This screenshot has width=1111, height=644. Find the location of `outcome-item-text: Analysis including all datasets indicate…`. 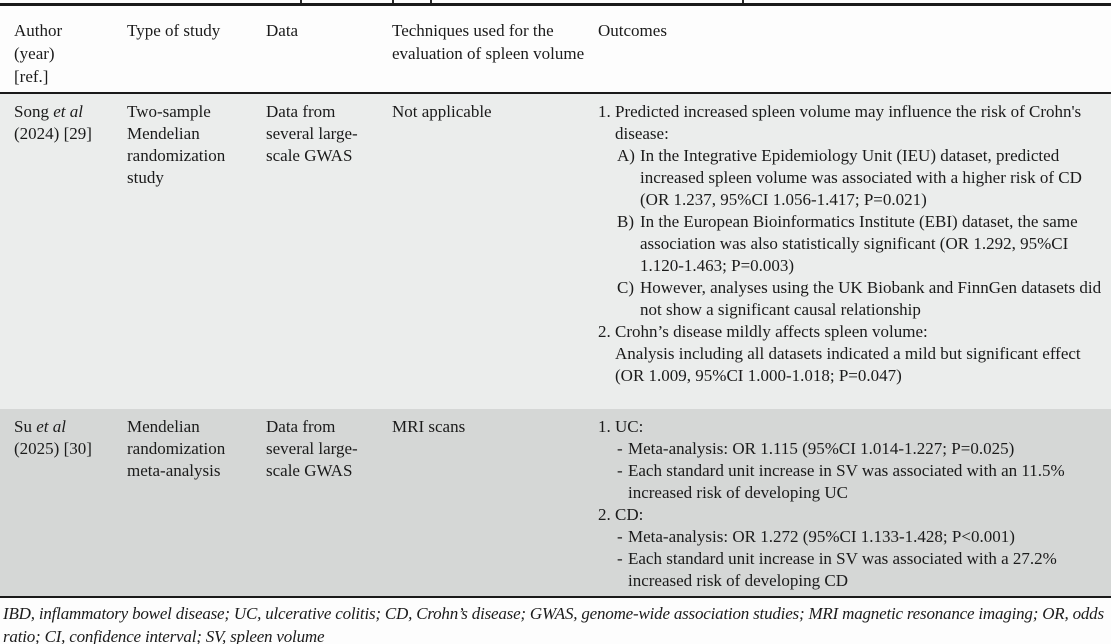

outcome-item-text: Analysis including all datasets indicate… is located at coordinates (848, 364).